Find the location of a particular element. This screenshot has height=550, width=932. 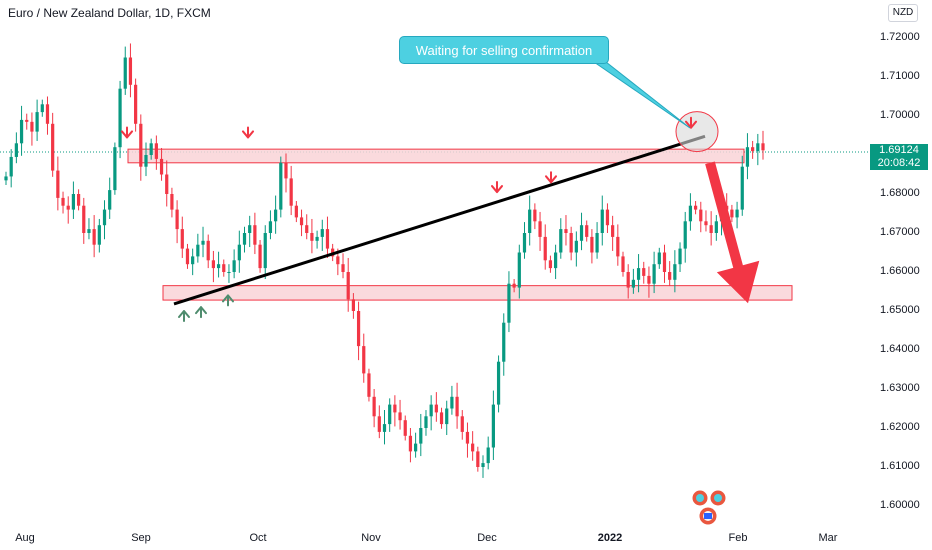

y-tick-label: 1.72000 is located at coordinates (900, 37).